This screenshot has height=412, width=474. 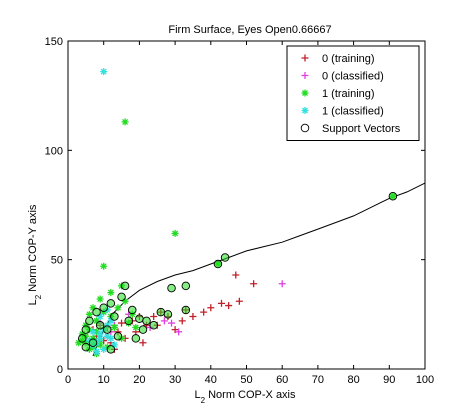 What do you see at coordinates (54, 42) in the screenshot?
I see `y-tick-label: 150` at bounding box center [54, 42].